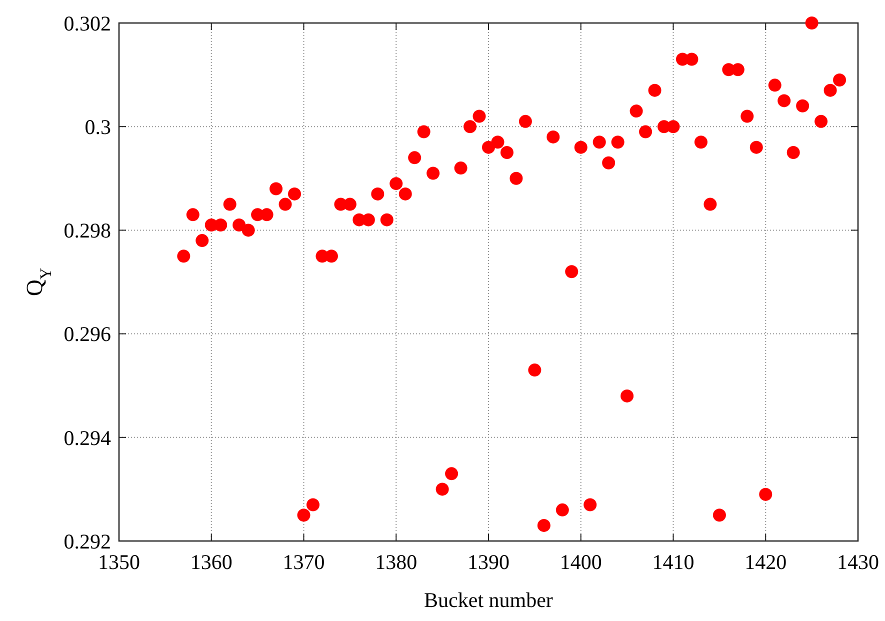  Describe the element at coordinates (858, 562) in the screenshot. I see `x-tick-label: 1430` at that location.